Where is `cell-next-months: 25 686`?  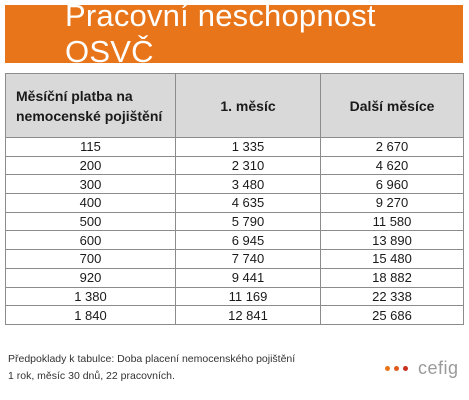 cell-next-months: 25 686 is located at coordinates (392, 315).